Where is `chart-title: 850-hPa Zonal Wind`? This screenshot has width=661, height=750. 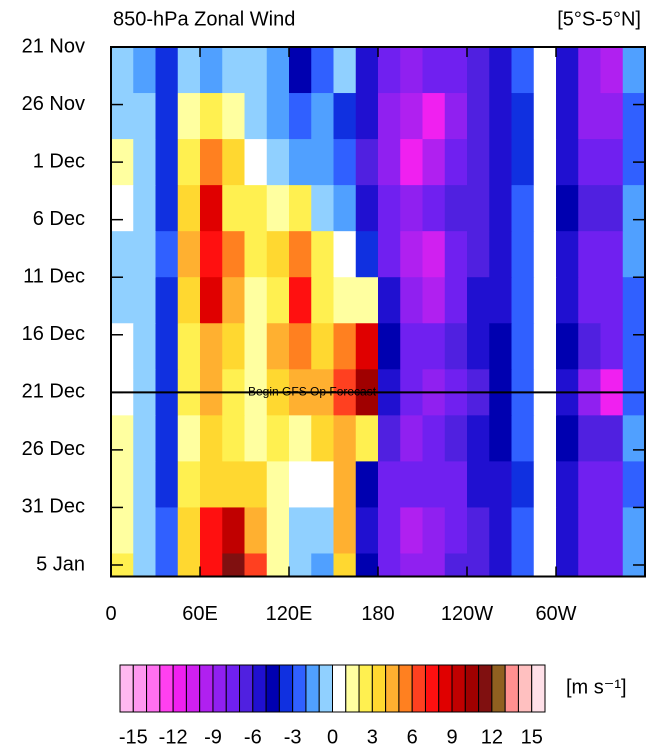 chart-title: 850-hPa Zonal Wind is located at coordinates (204, 19).